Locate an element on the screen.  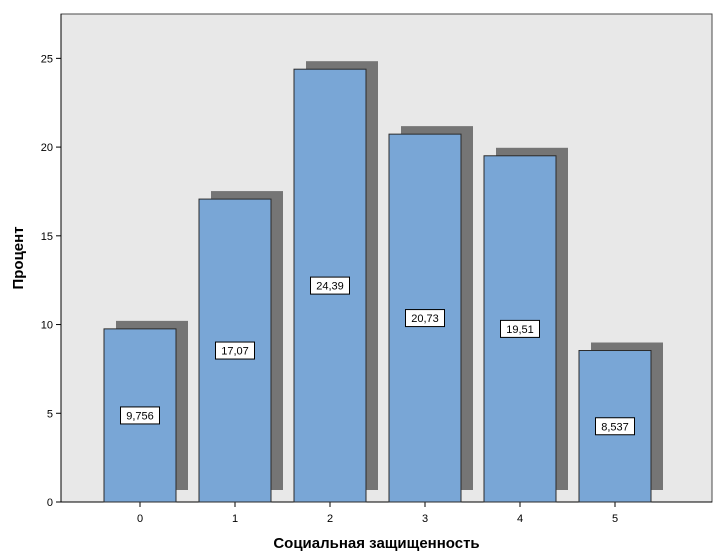
data-label: 17,07 is located at coordinates (235, 352).